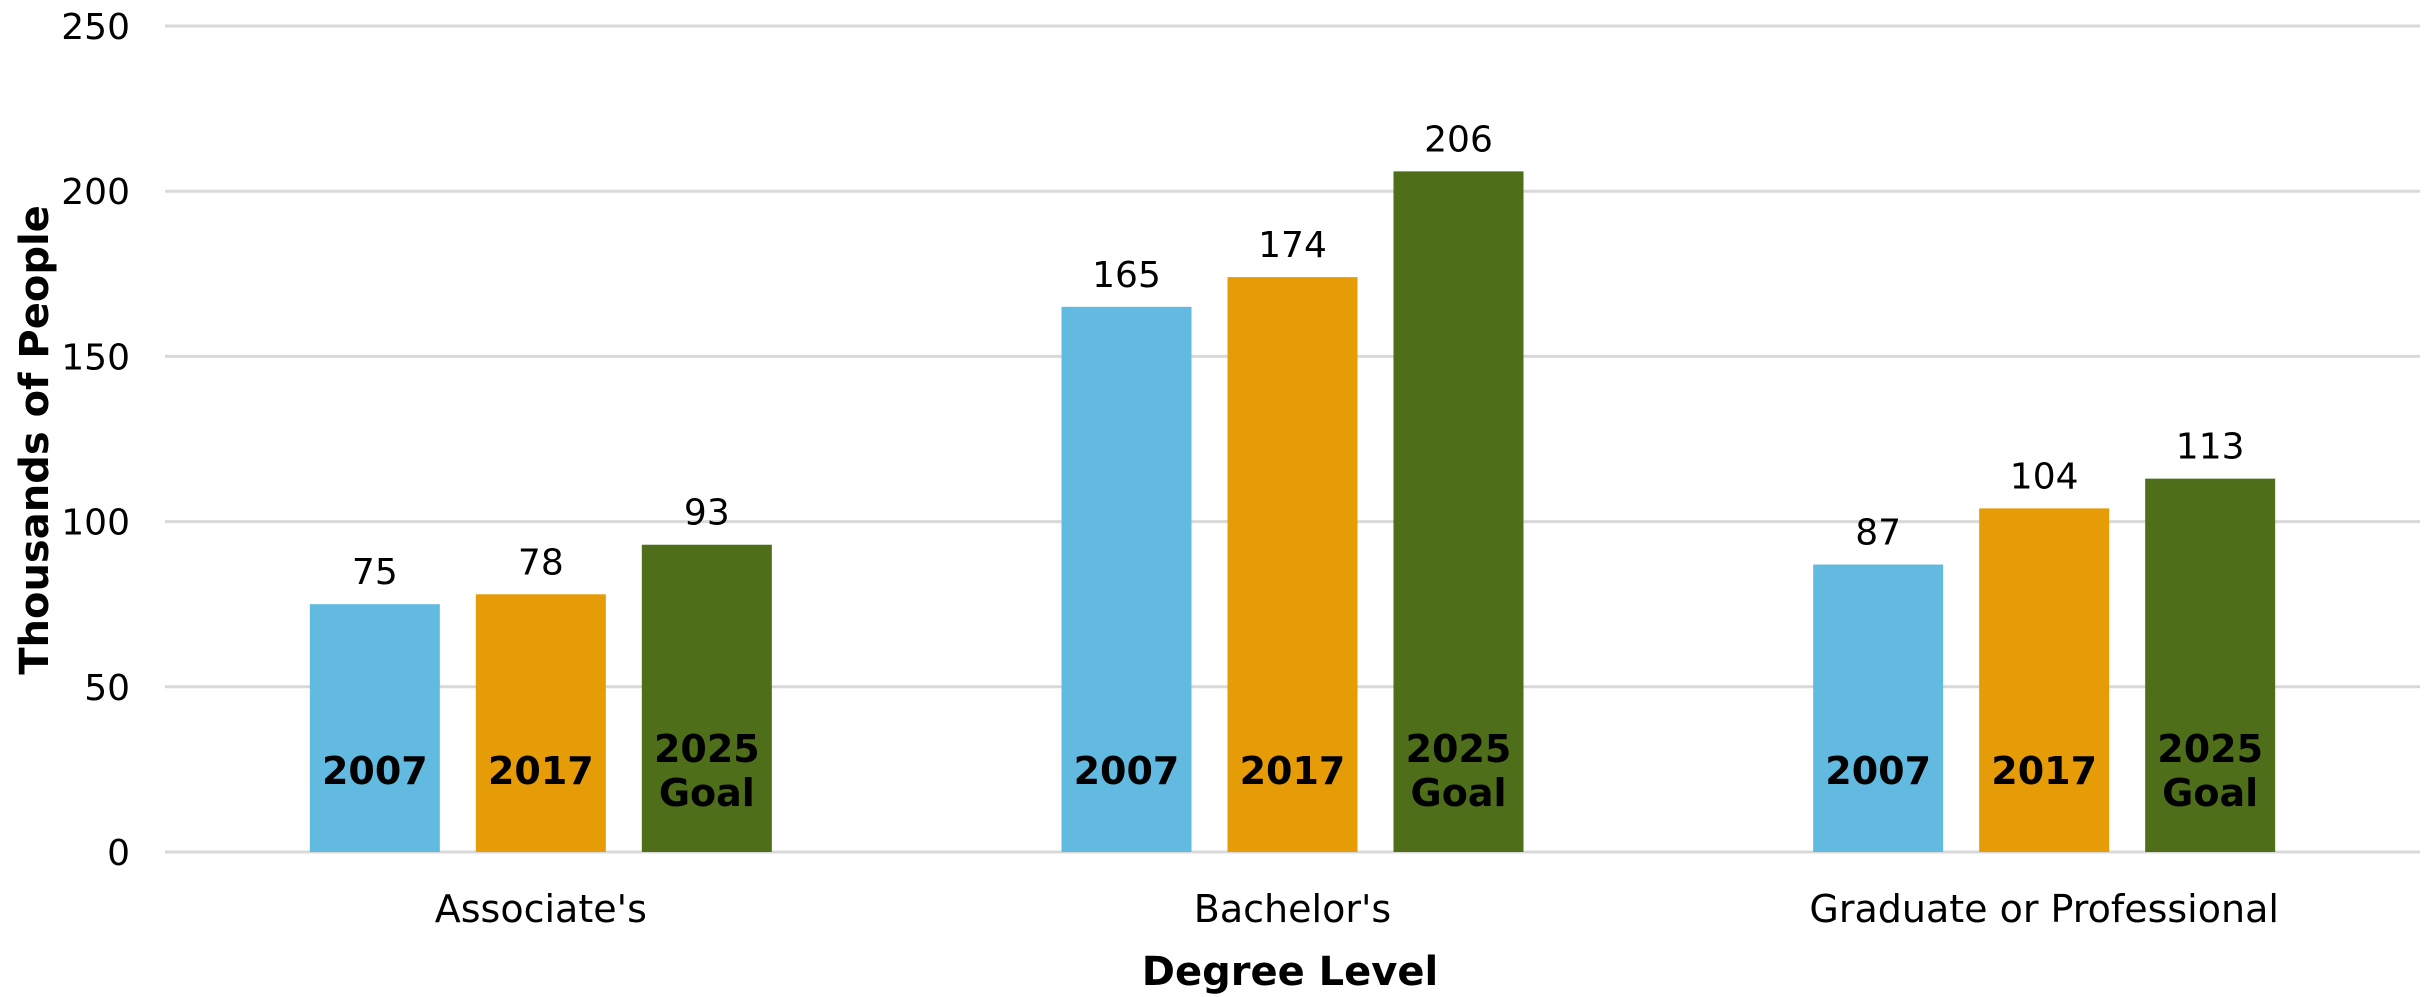  Describe the element at coordinates (541, 909) in the screenshot. I see `x-category-label: Associate's` at that location.